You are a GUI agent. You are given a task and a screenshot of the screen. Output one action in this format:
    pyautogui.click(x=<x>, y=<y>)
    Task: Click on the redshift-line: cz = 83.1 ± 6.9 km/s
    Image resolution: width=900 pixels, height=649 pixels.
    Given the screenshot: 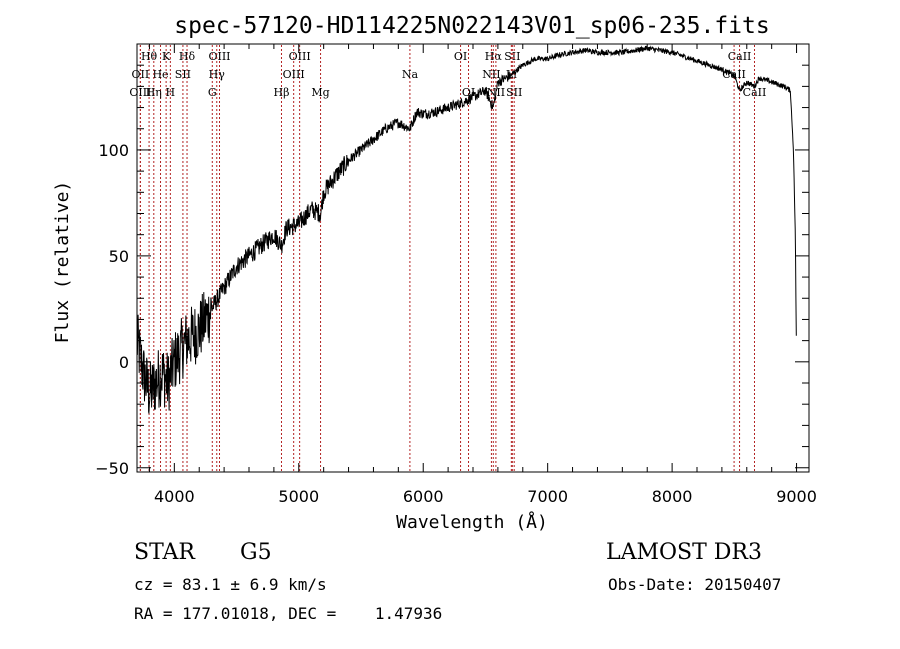 What is the action you would take?
    pyautogui.click(x=230, y=584)
    